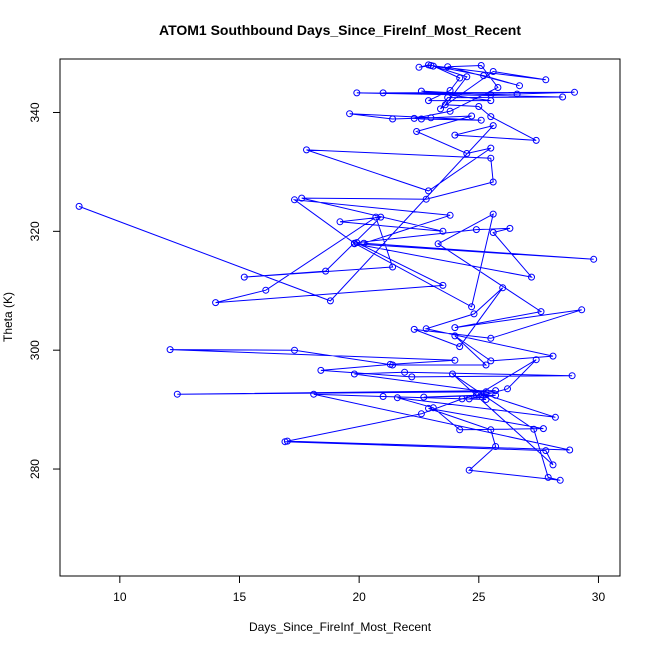 The width and height of the screenshot is (650, 650). Describe the element at coordinates (120, 597) in the screenshot. I see `x-tick-label: 10` at that location.